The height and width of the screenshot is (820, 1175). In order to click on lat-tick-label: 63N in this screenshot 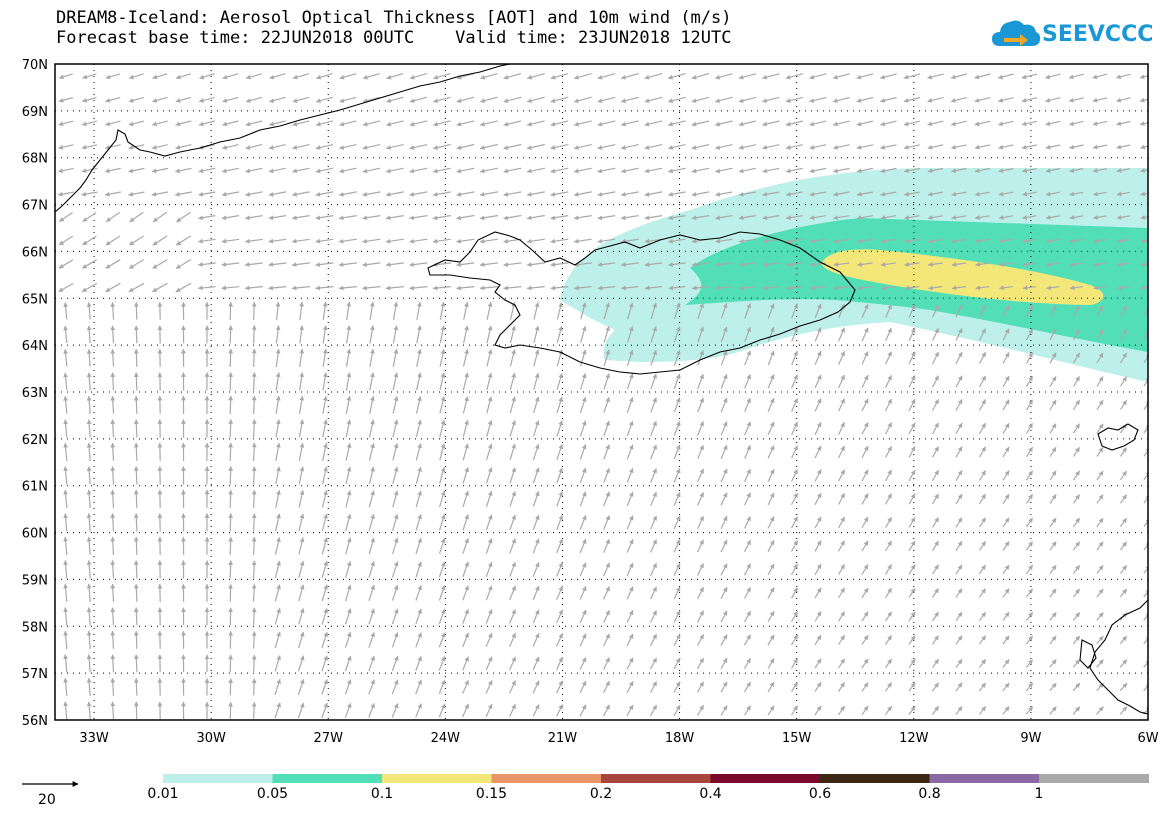, I will do `click(35, 393)`.